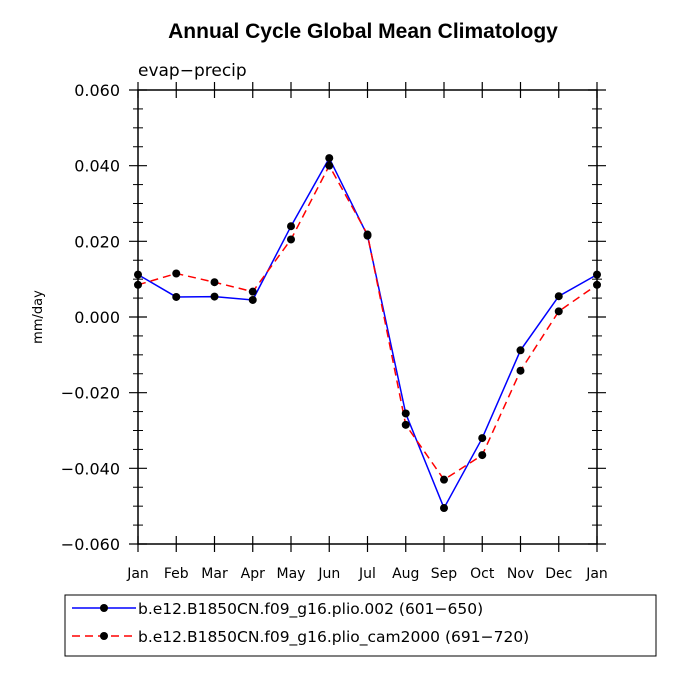 This screenshot has width=675, height=676. What do you see at coordinates (90, 393) in the screenshot?
I see `y-tick-label: −0.020` at bounding box center [90, 393].